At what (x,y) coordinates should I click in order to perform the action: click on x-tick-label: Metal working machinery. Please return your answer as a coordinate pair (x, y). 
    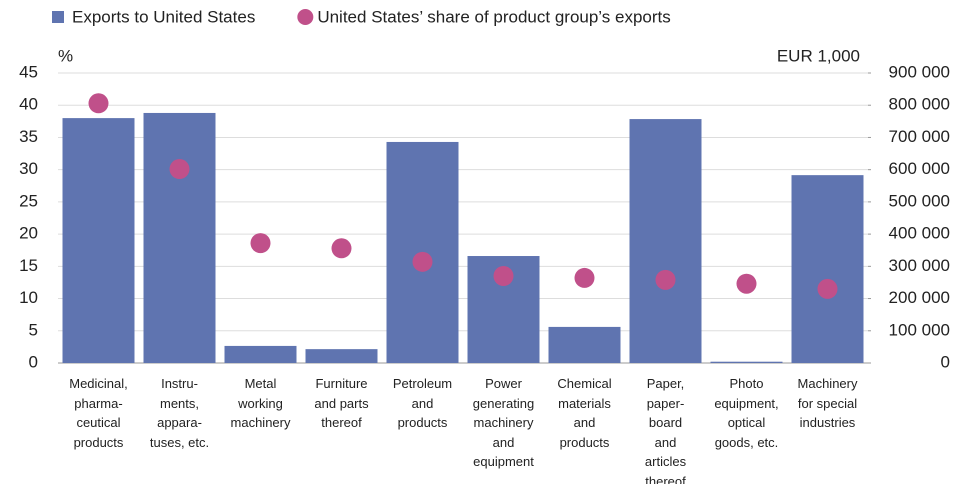
    Looking at the image, I should click on (260, 403).